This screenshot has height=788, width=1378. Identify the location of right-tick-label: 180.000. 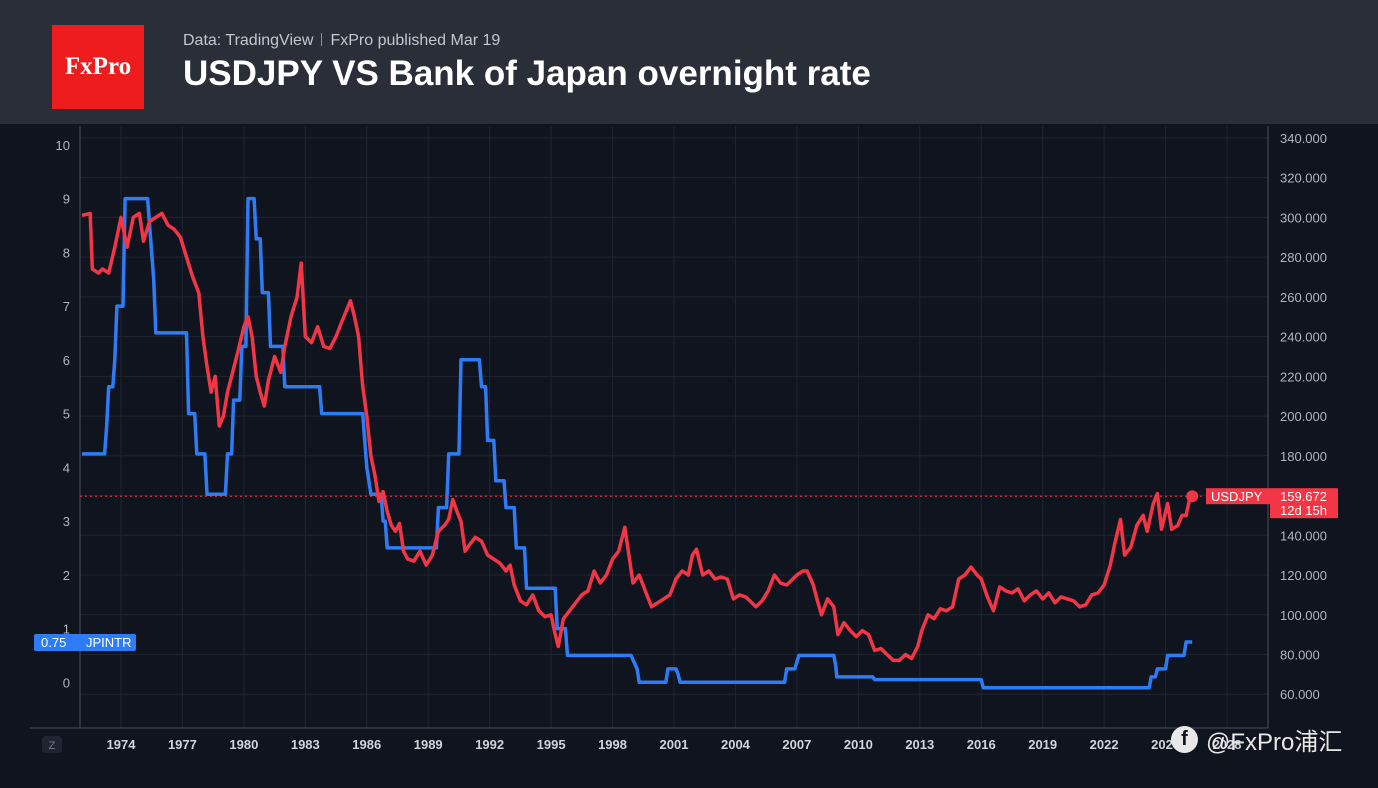
(1303, 456).